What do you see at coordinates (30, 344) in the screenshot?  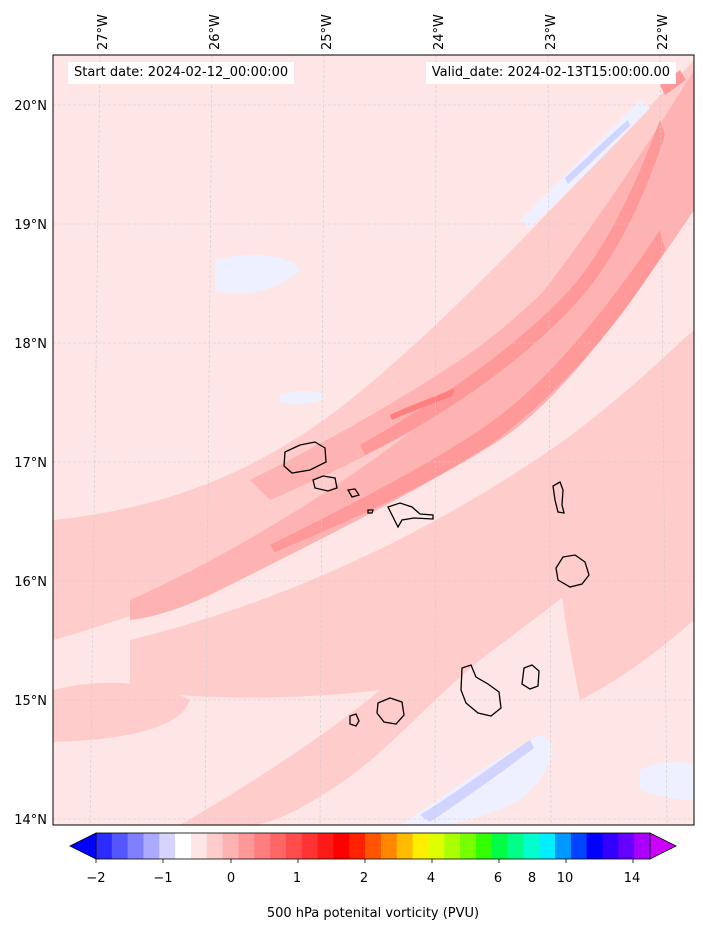 I see `lat-label-18n: 18°N` at bounding box center [30, 344].